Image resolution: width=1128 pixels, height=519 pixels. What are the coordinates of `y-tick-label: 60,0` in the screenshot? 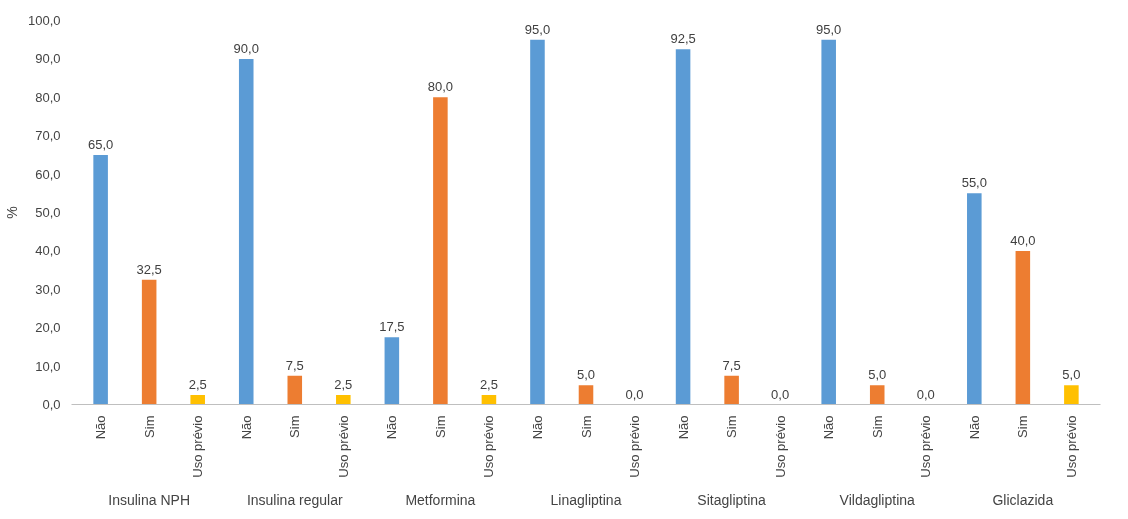 It's located at (48, 174).